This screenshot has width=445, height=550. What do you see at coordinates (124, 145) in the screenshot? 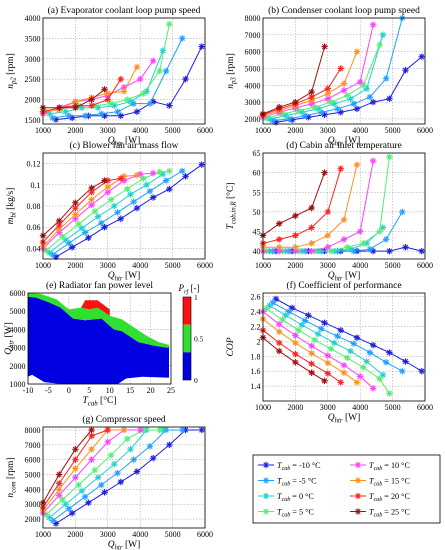
I see `chart-title: (c) Blower fan air mass flow` at bounding box center [124, 145].